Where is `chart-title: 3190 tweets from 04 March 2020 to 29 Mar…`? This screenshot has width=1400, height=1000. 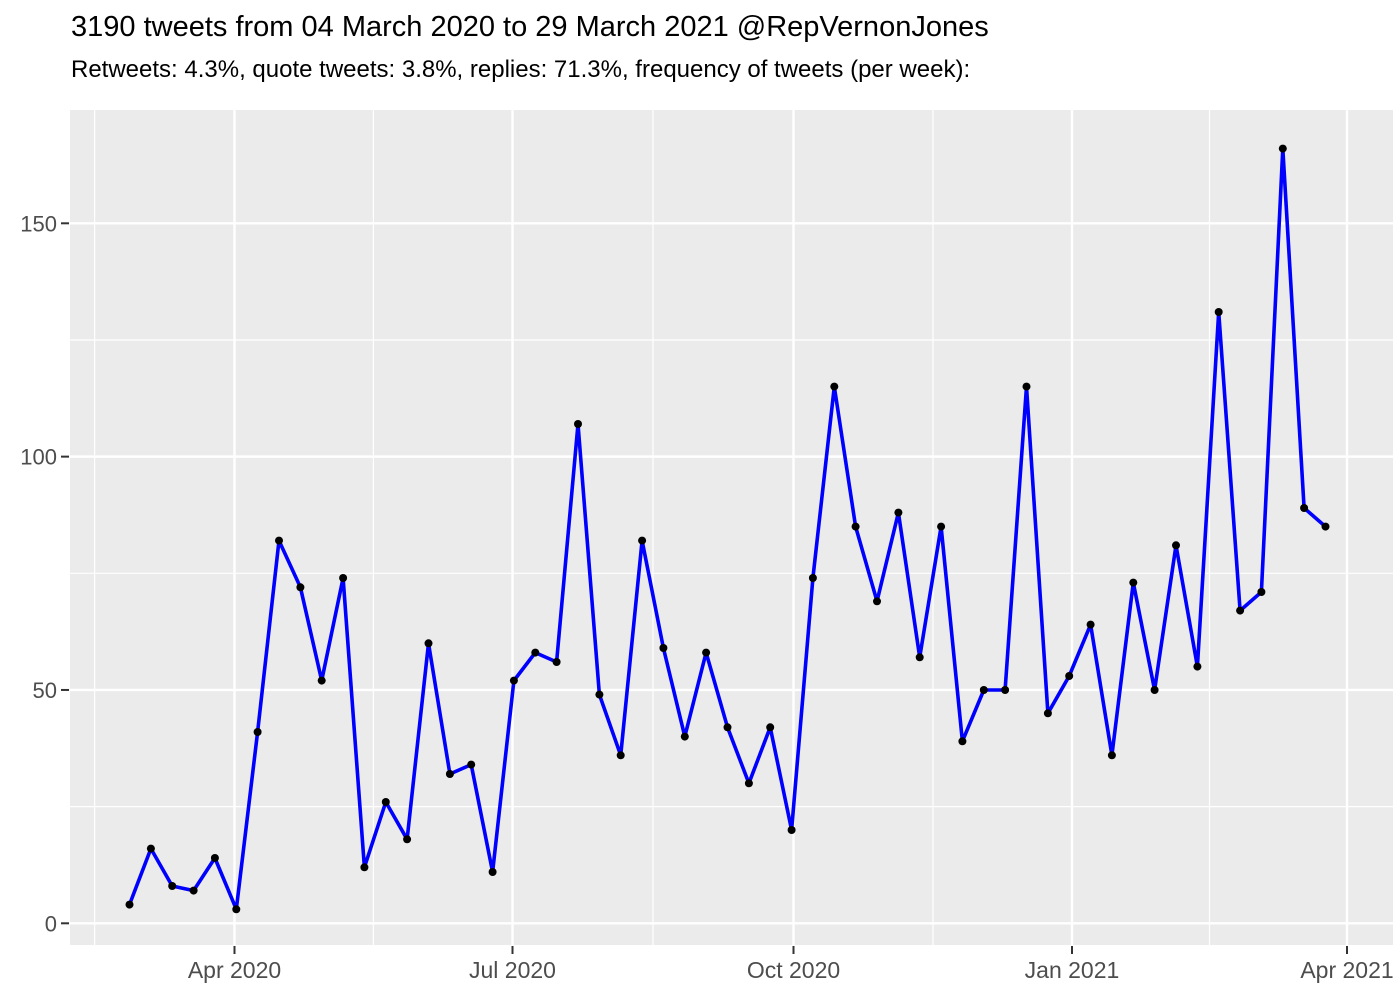 chart-title: 3190 tweets from 04 March 2020 to 29 Mar… is located at coordinates (530, 27).